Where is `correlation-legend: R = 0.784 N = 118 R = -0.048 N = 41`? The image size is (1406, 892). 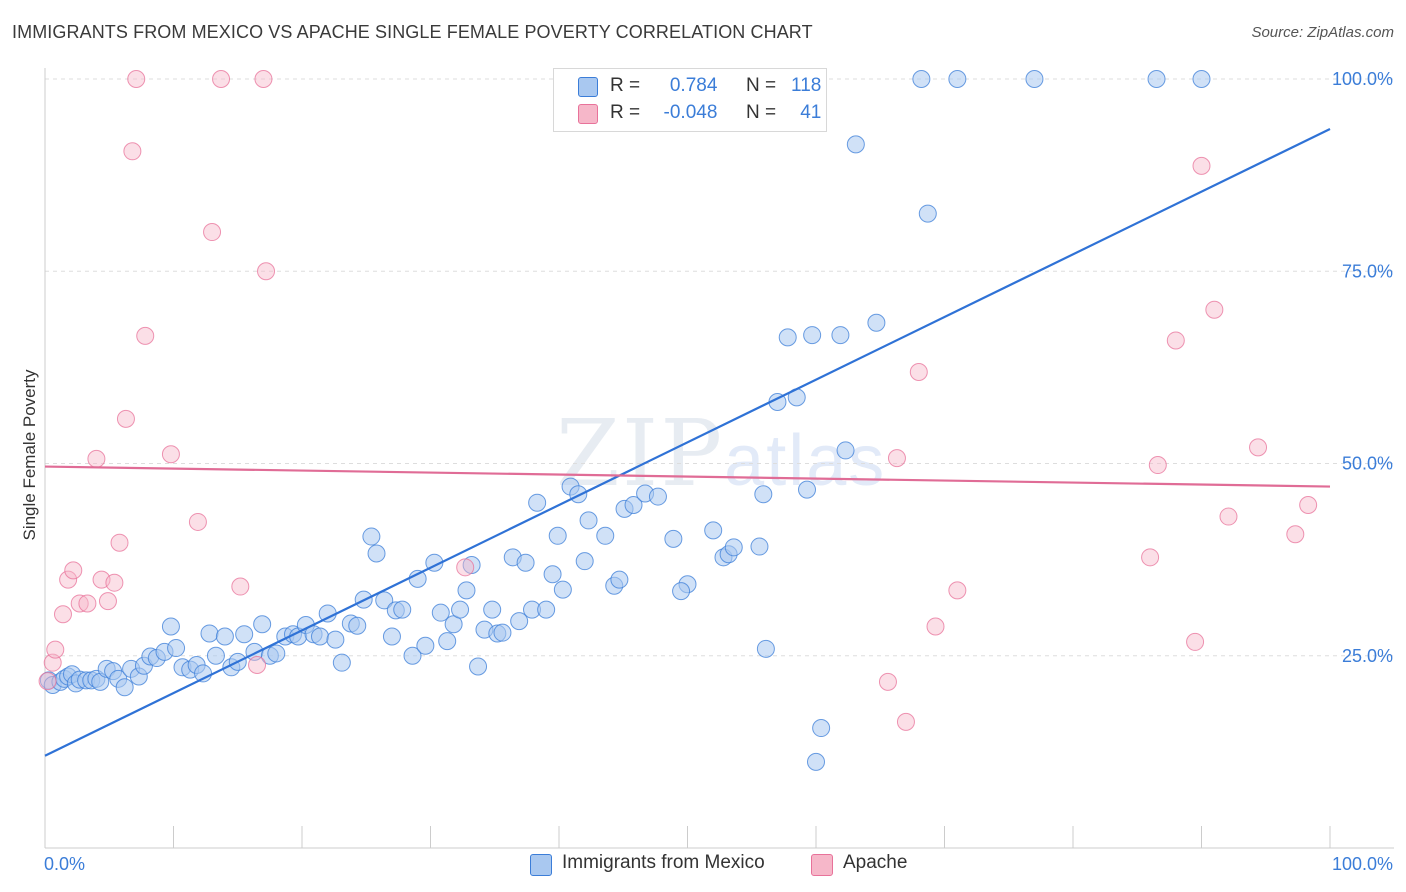
correlation-legend: R = 0.784 N = 118 R = -0.048 N = 41 is located at coordinates (690, 100).